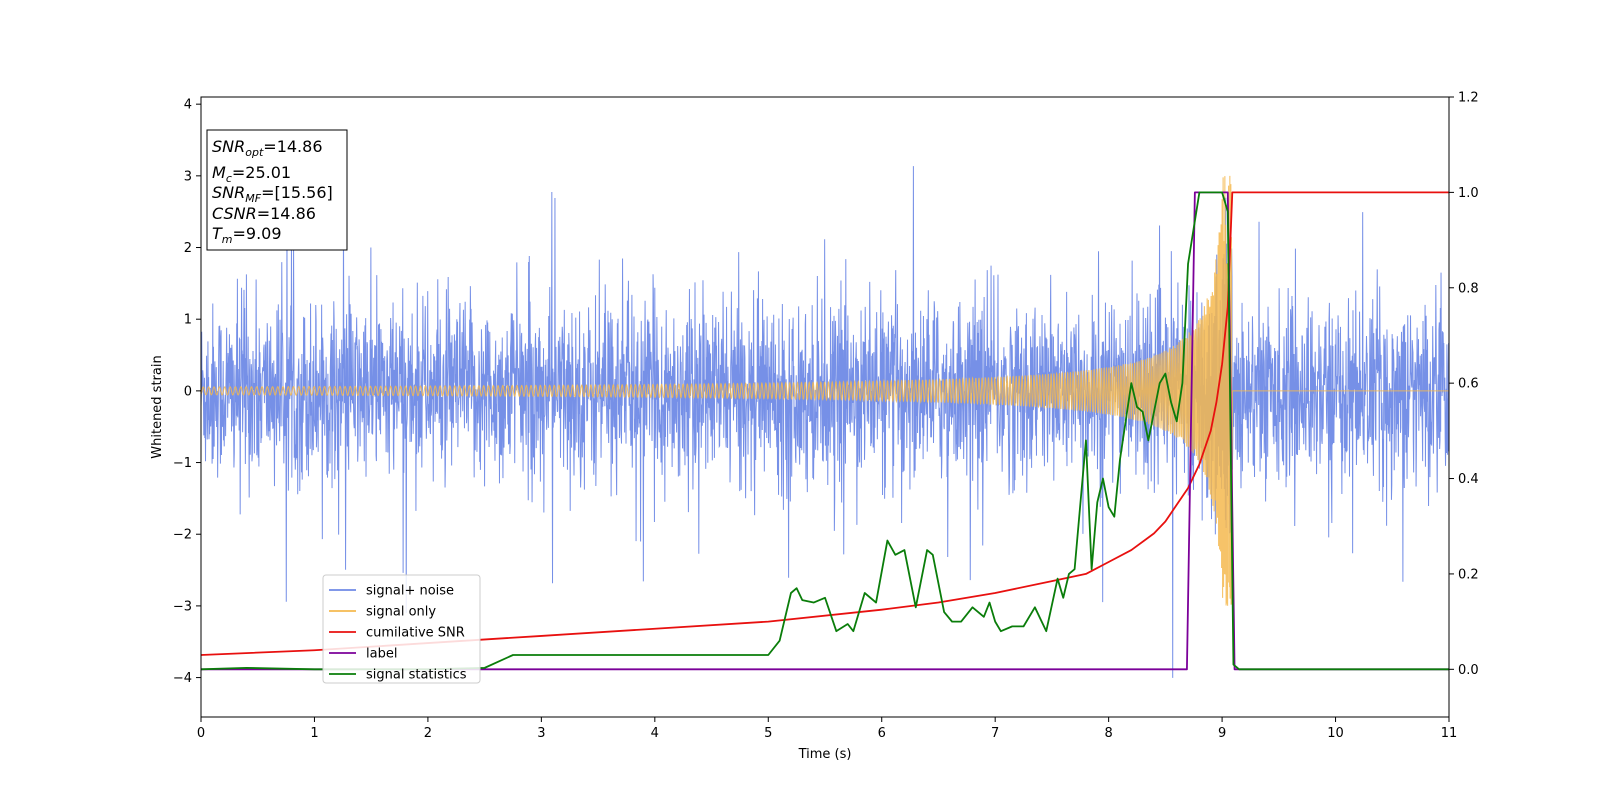 The image size is (1600, 800). What do you see at coordinates (1468, 574) in the screenshot?
I see `y-tick-right-label: 0.2` at bounding box center [1468, 574].